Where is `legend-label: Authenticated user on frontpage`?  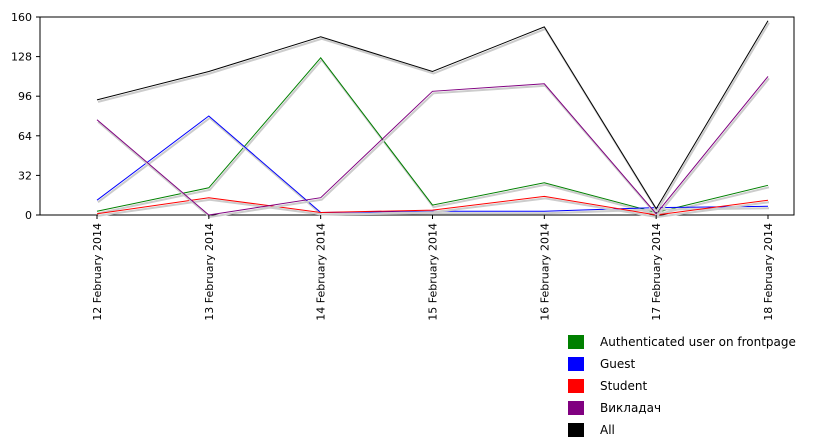 legend-label: Authenticated user on frontpage is located at coordinates (698, 342).